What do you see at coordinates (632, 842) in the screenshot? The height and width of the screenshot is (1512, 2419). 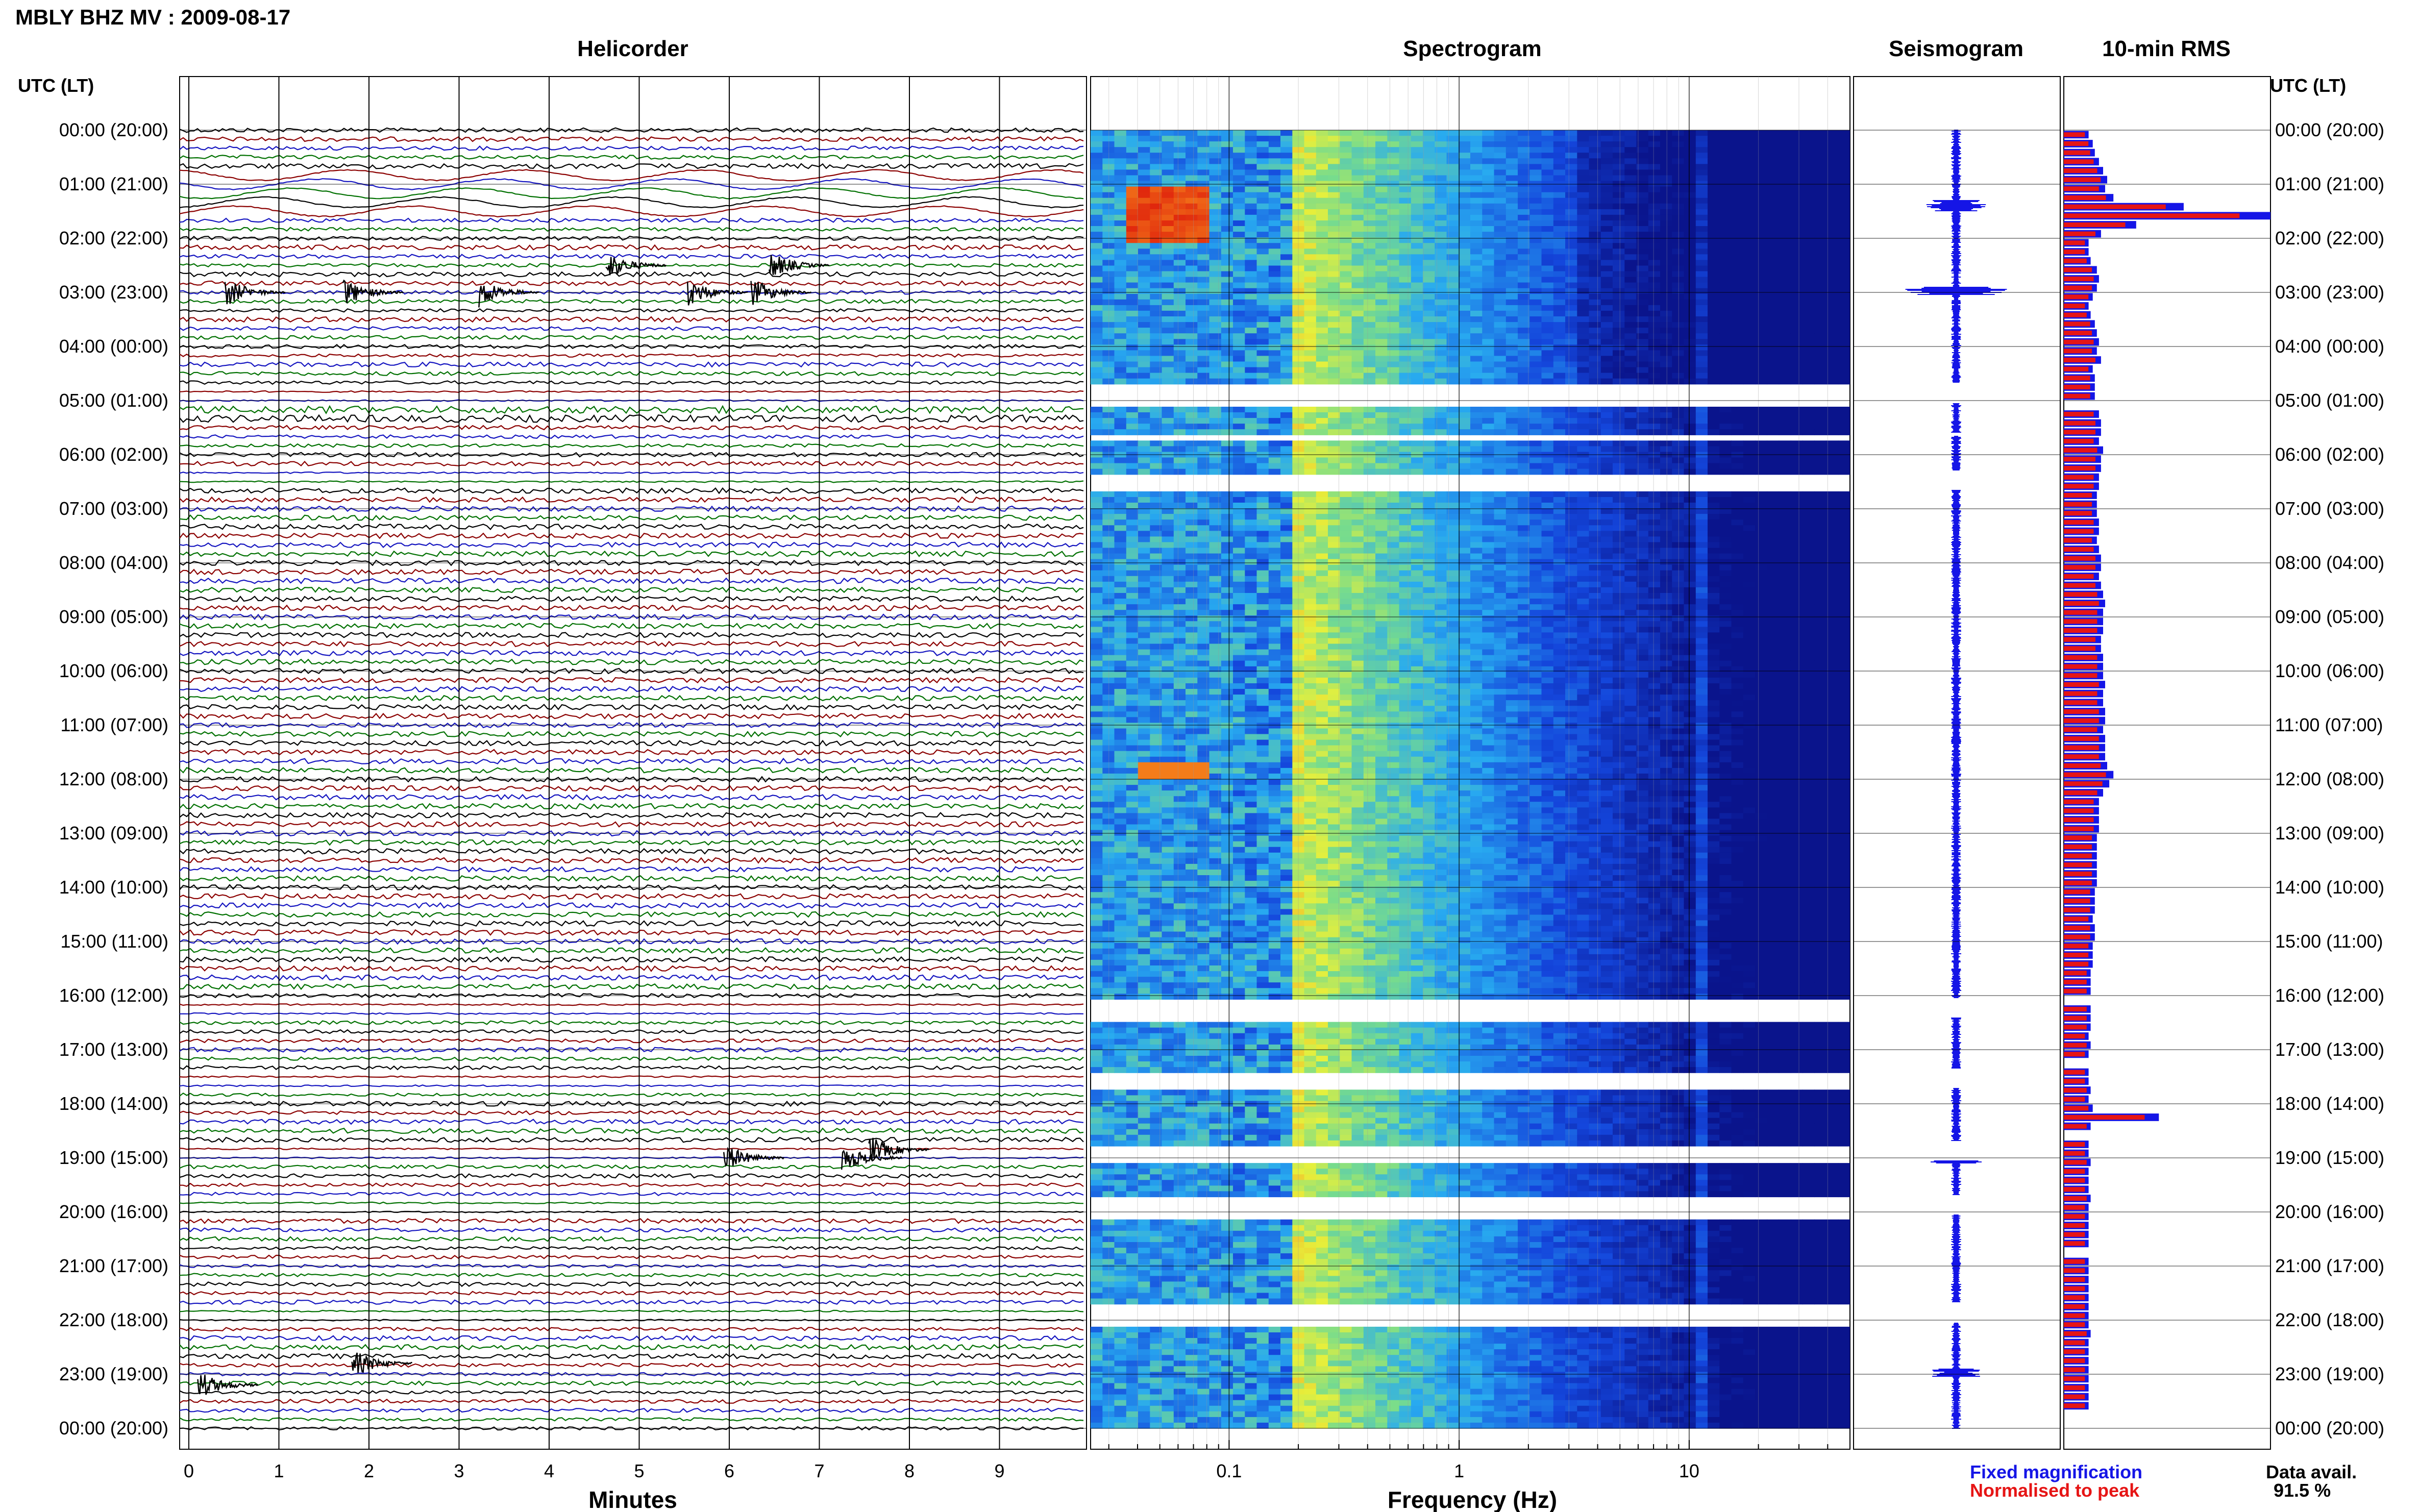 I see `helicorder-trace` at bounding box center [632, 842].